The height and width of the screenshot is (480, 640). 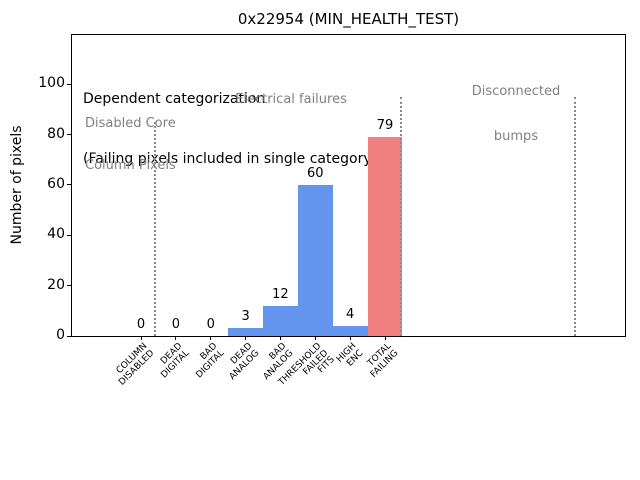 I want to click on annotation-disconnected-bumps: Disconnected bumps, so click(x=516, y=114).